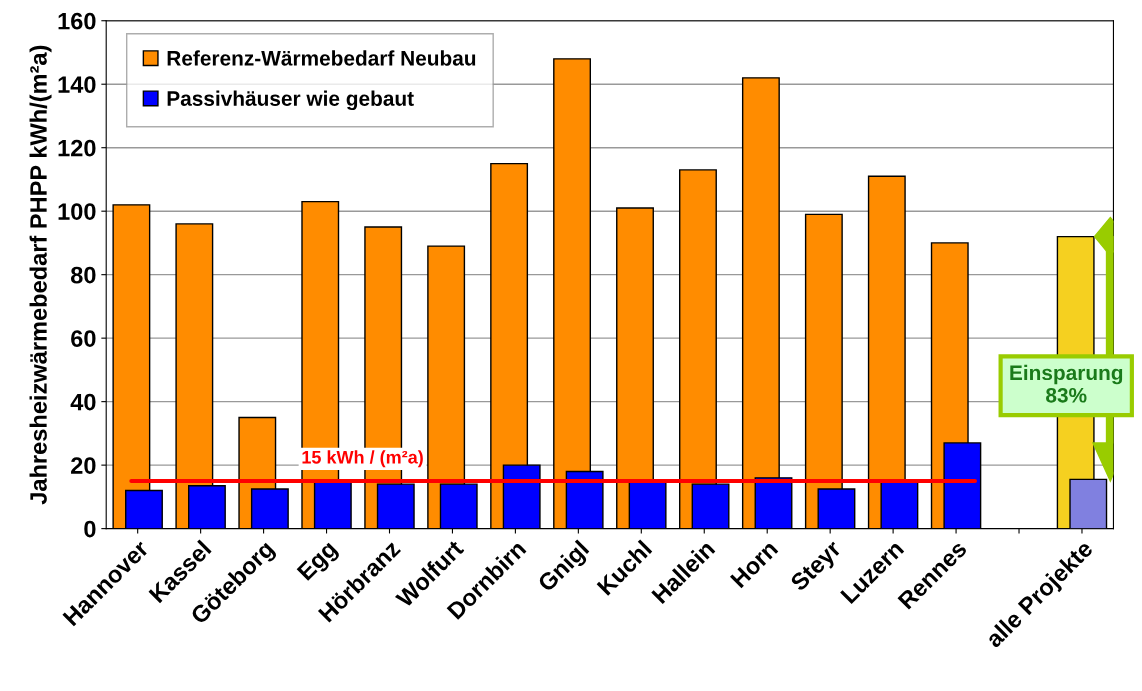 This screenshot has height=691, width=1142. What do you see at coordinates (90, 529) in the screenshot?
I see `y-tick-label: 0` at bounding box center [90, 529].